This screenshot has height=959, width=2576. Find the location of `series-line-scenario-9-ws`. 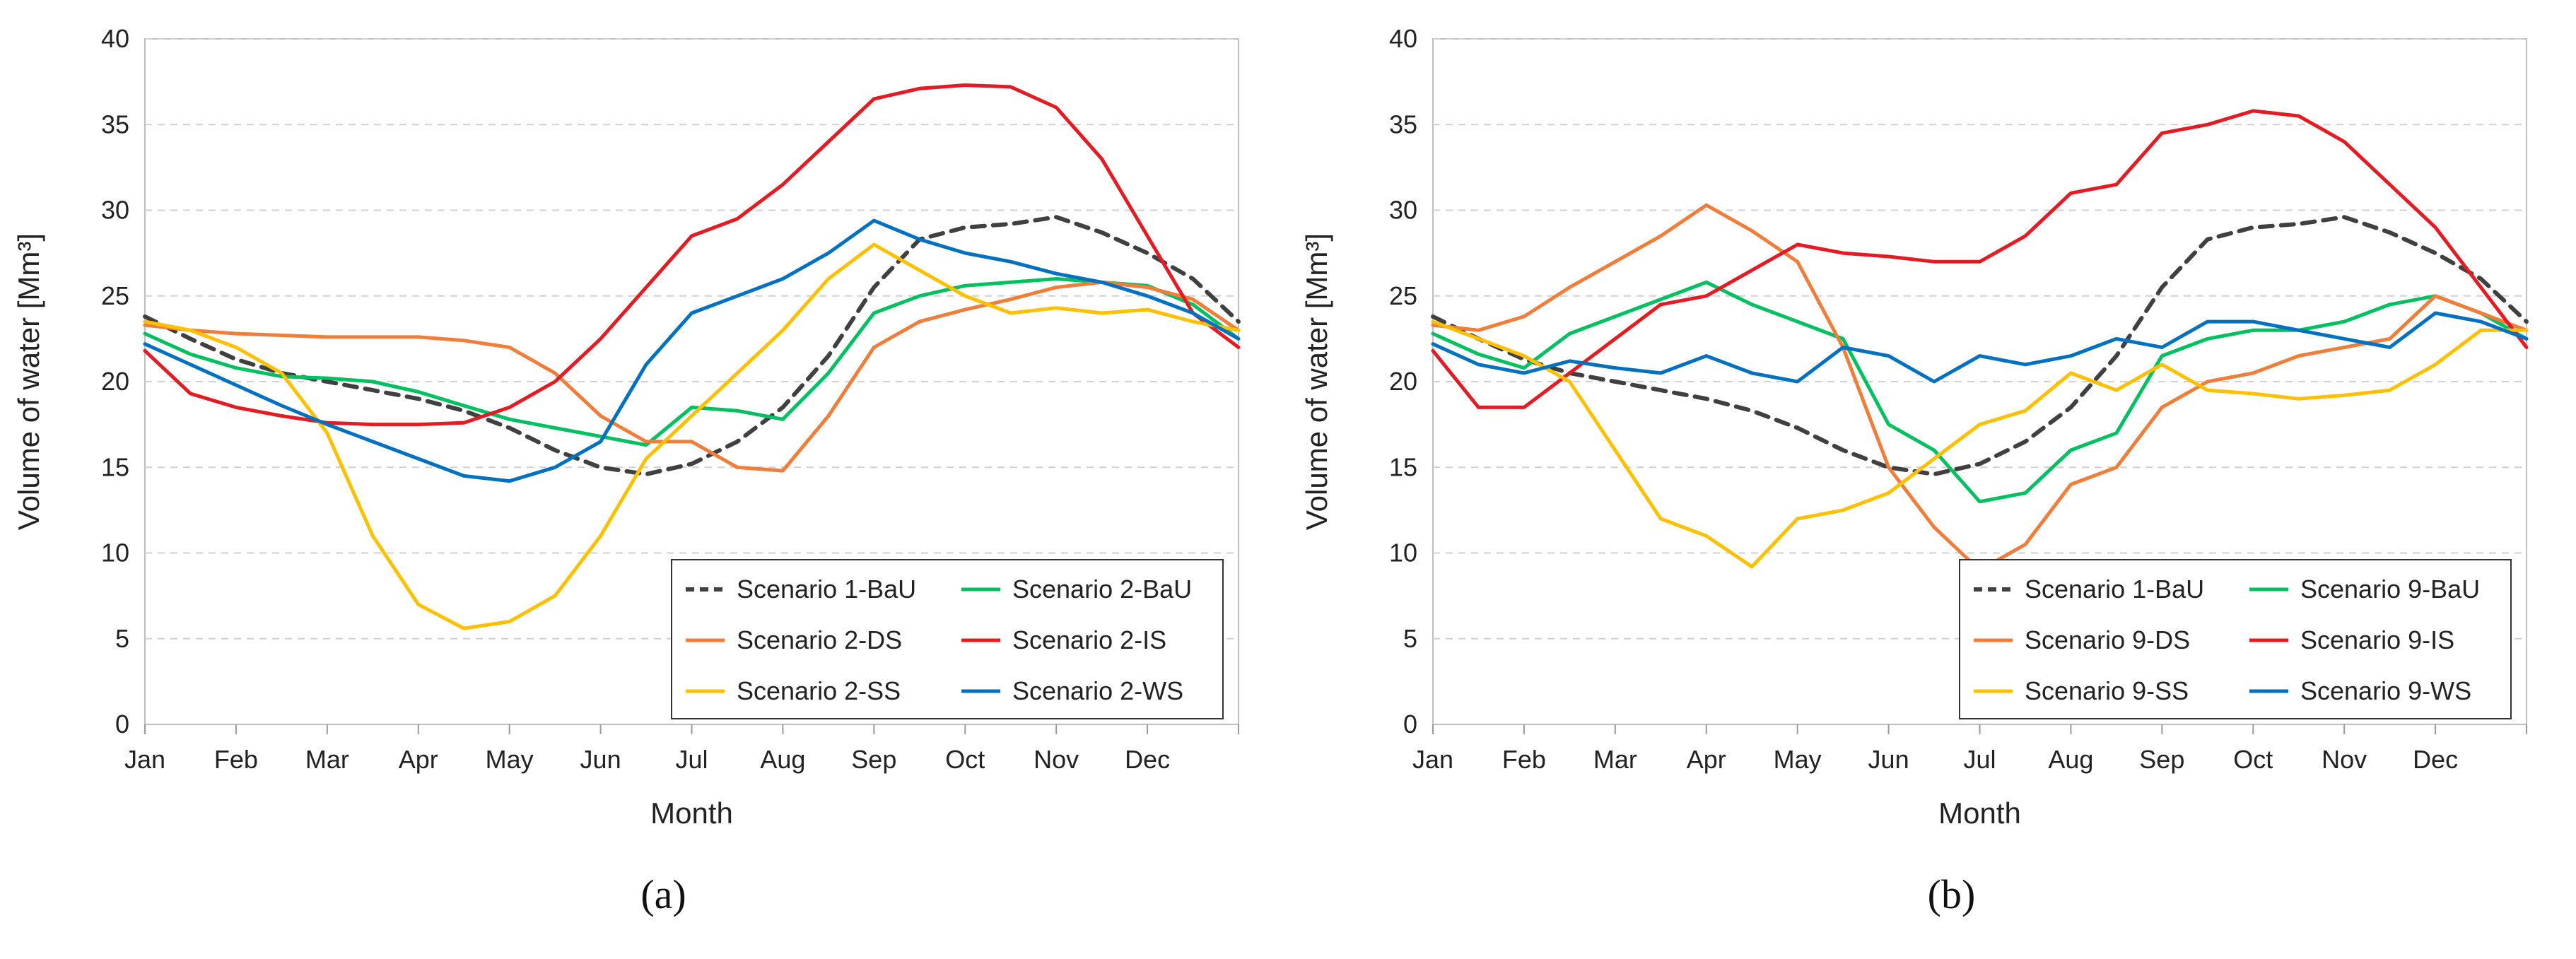

series-line-scenario-9-ws is located at coordinates (1980, 347).